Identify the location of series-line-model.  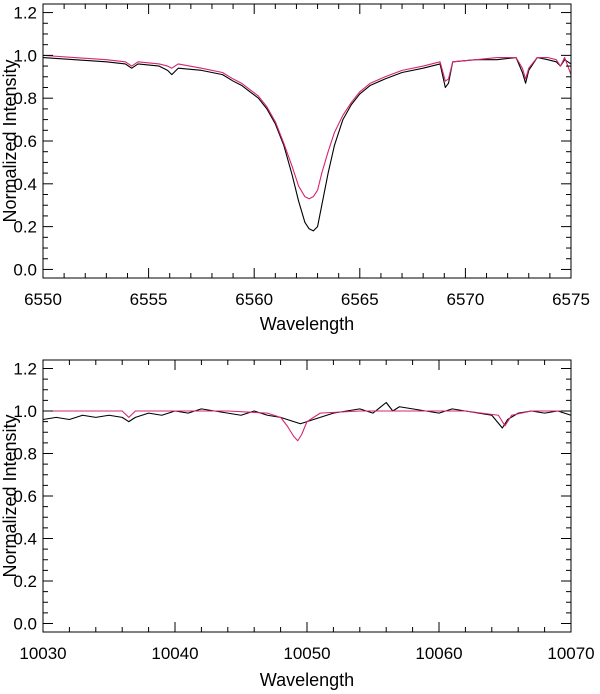
(307, 426).